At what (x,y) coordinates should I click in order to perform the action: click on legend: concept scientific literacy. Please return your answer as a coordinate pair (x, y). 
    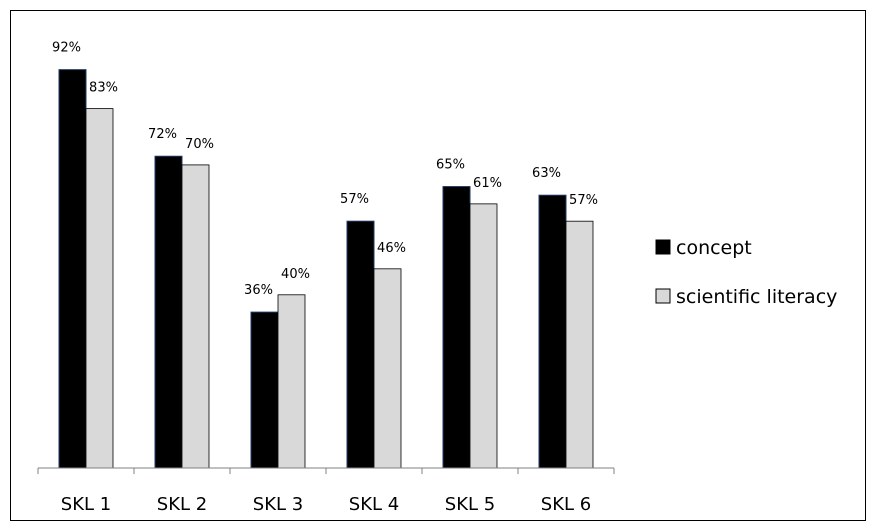
    Looking at the image, I should click on (746, 272).